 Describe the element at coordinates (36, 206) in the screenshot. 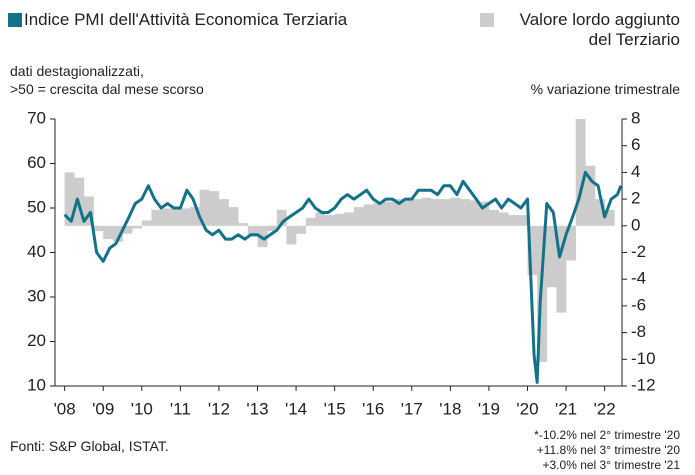

I see `y-tick-label: 50` at that location.